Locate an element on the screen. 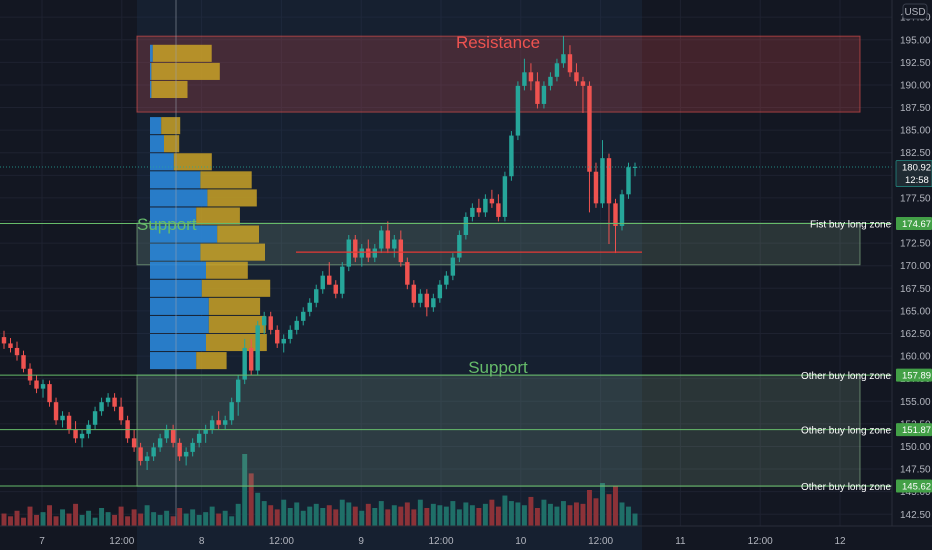  price-tick-label: 190.00 is located at coordinates (915, 85).